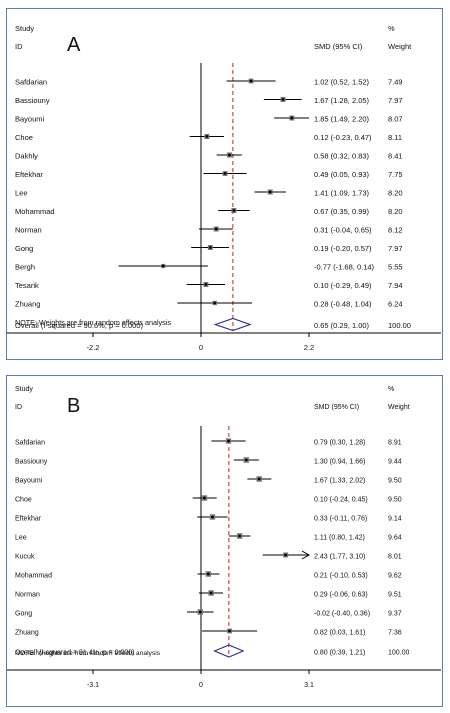  What do you see at coordinates (24, 28) in the screenshot?
I see `header-study: Study` at bounding box center [24, 28].